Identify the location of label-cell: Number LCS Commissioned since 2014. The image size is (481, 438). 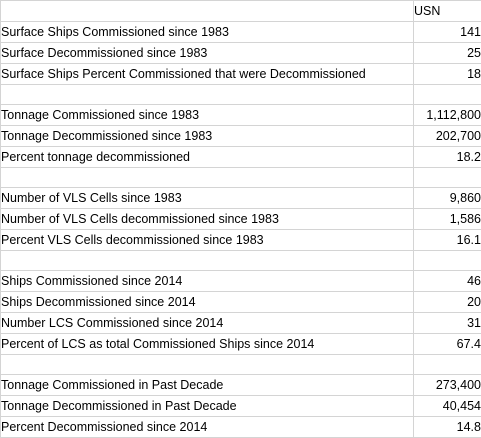
(207, 323).